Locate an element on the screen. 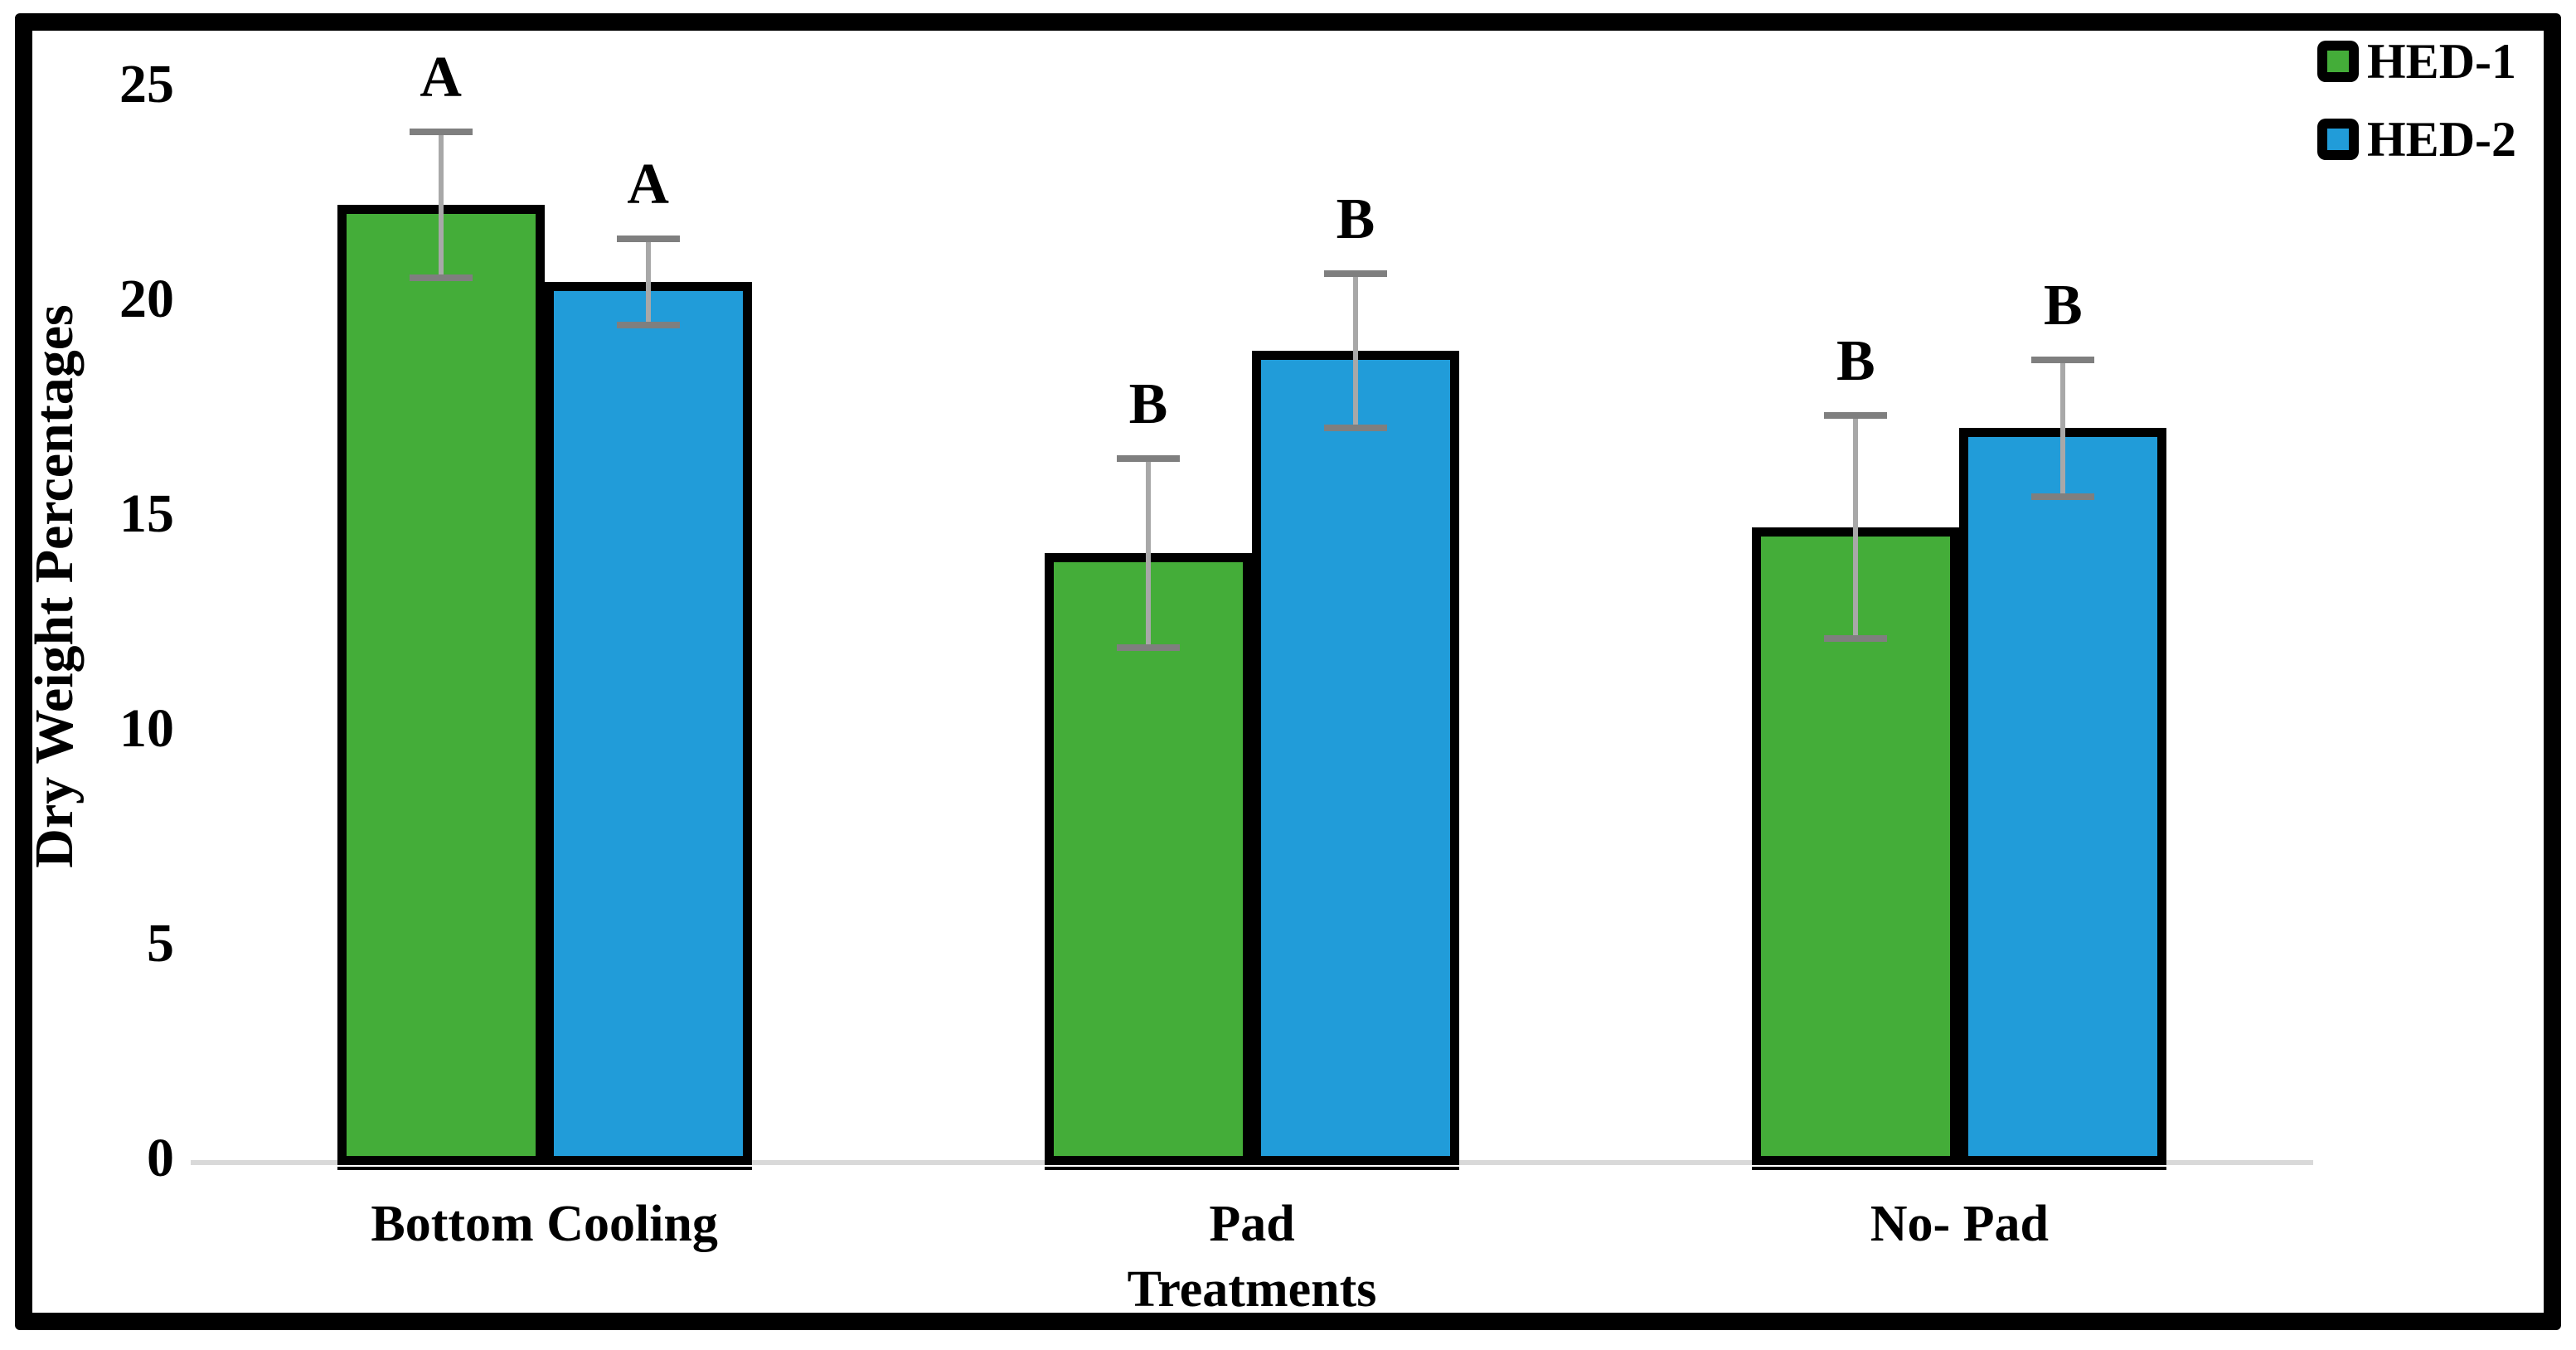  bar-HED-2-Bottom-Cooling is located at coordinates (648, 723).